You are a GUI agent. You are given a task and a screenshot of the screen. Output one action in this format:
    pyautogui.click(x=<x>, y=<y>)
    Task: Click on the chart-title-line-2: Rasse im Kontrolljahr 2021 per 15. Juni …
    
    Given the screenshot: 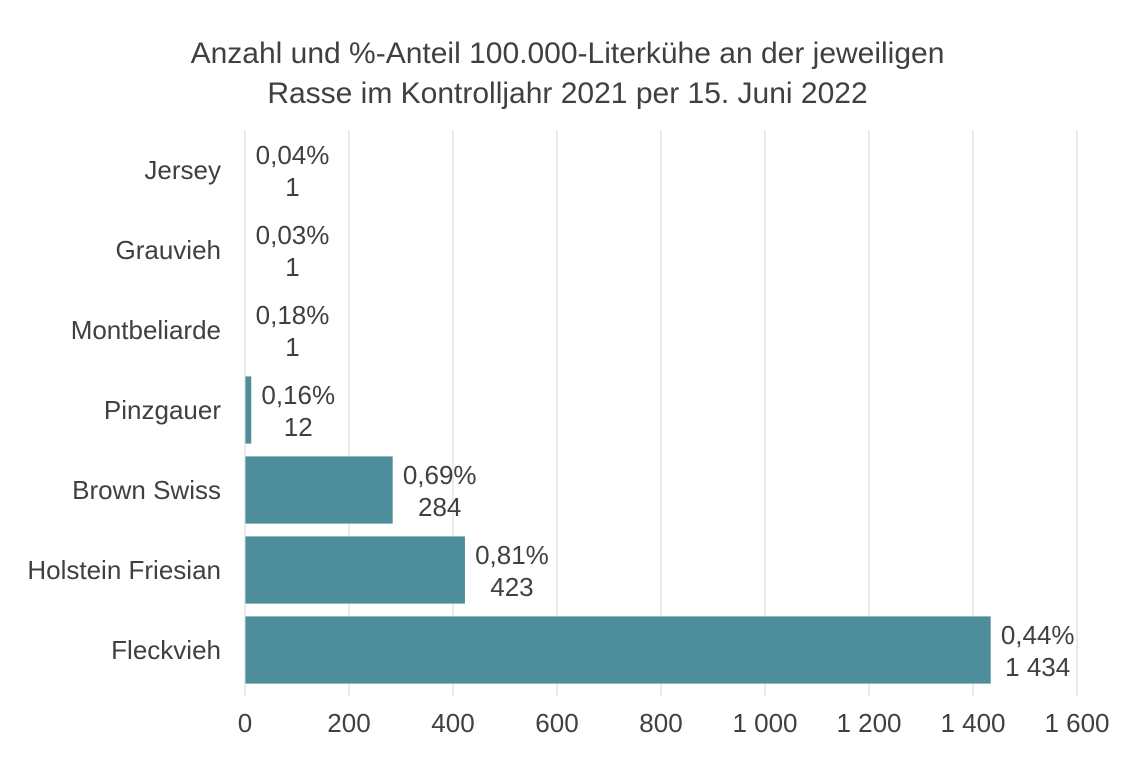 What is the action you would take?
    pyautogui.click(x=567, y=93)
    